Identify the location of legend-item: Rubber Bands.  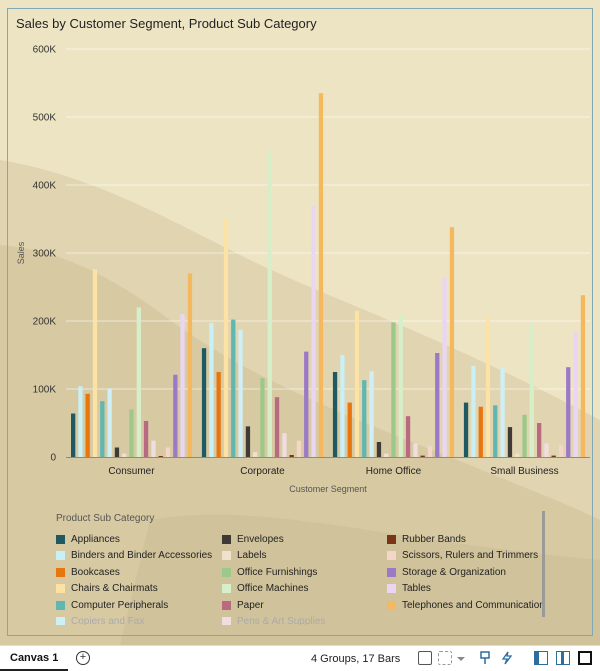
(426, 539).